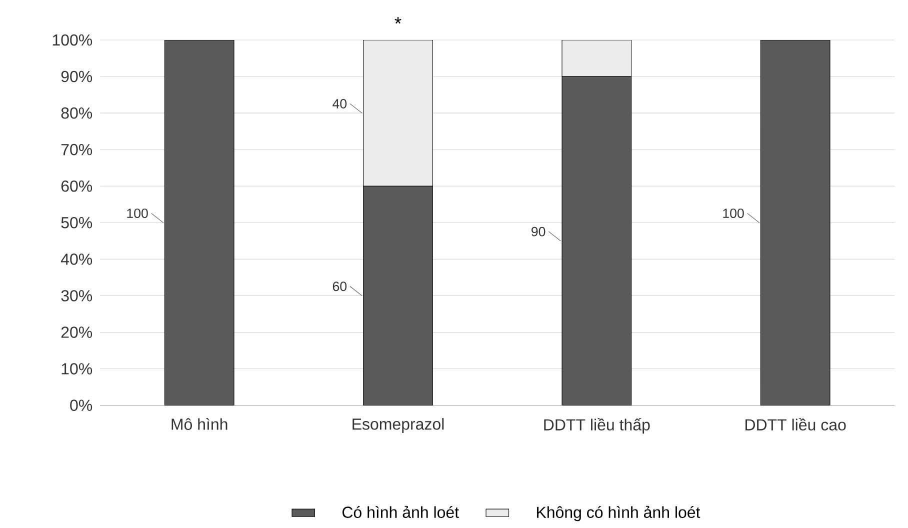  I want to click on y-tick-label: 20%, so click(76, 332).